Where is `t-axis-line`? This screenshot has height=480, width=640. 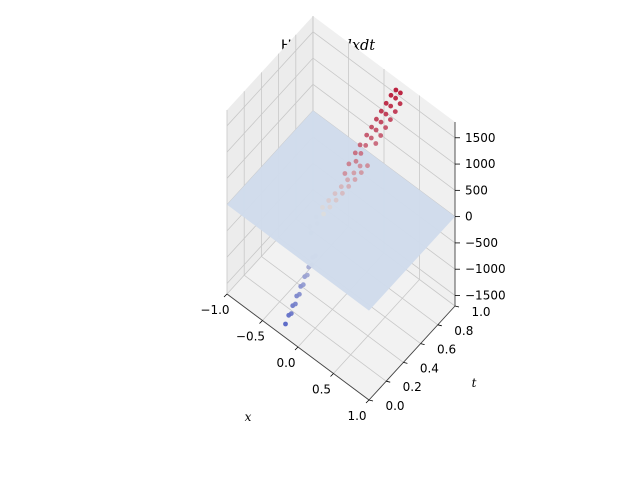
t-axis-line is located at coordinates (412, 353).